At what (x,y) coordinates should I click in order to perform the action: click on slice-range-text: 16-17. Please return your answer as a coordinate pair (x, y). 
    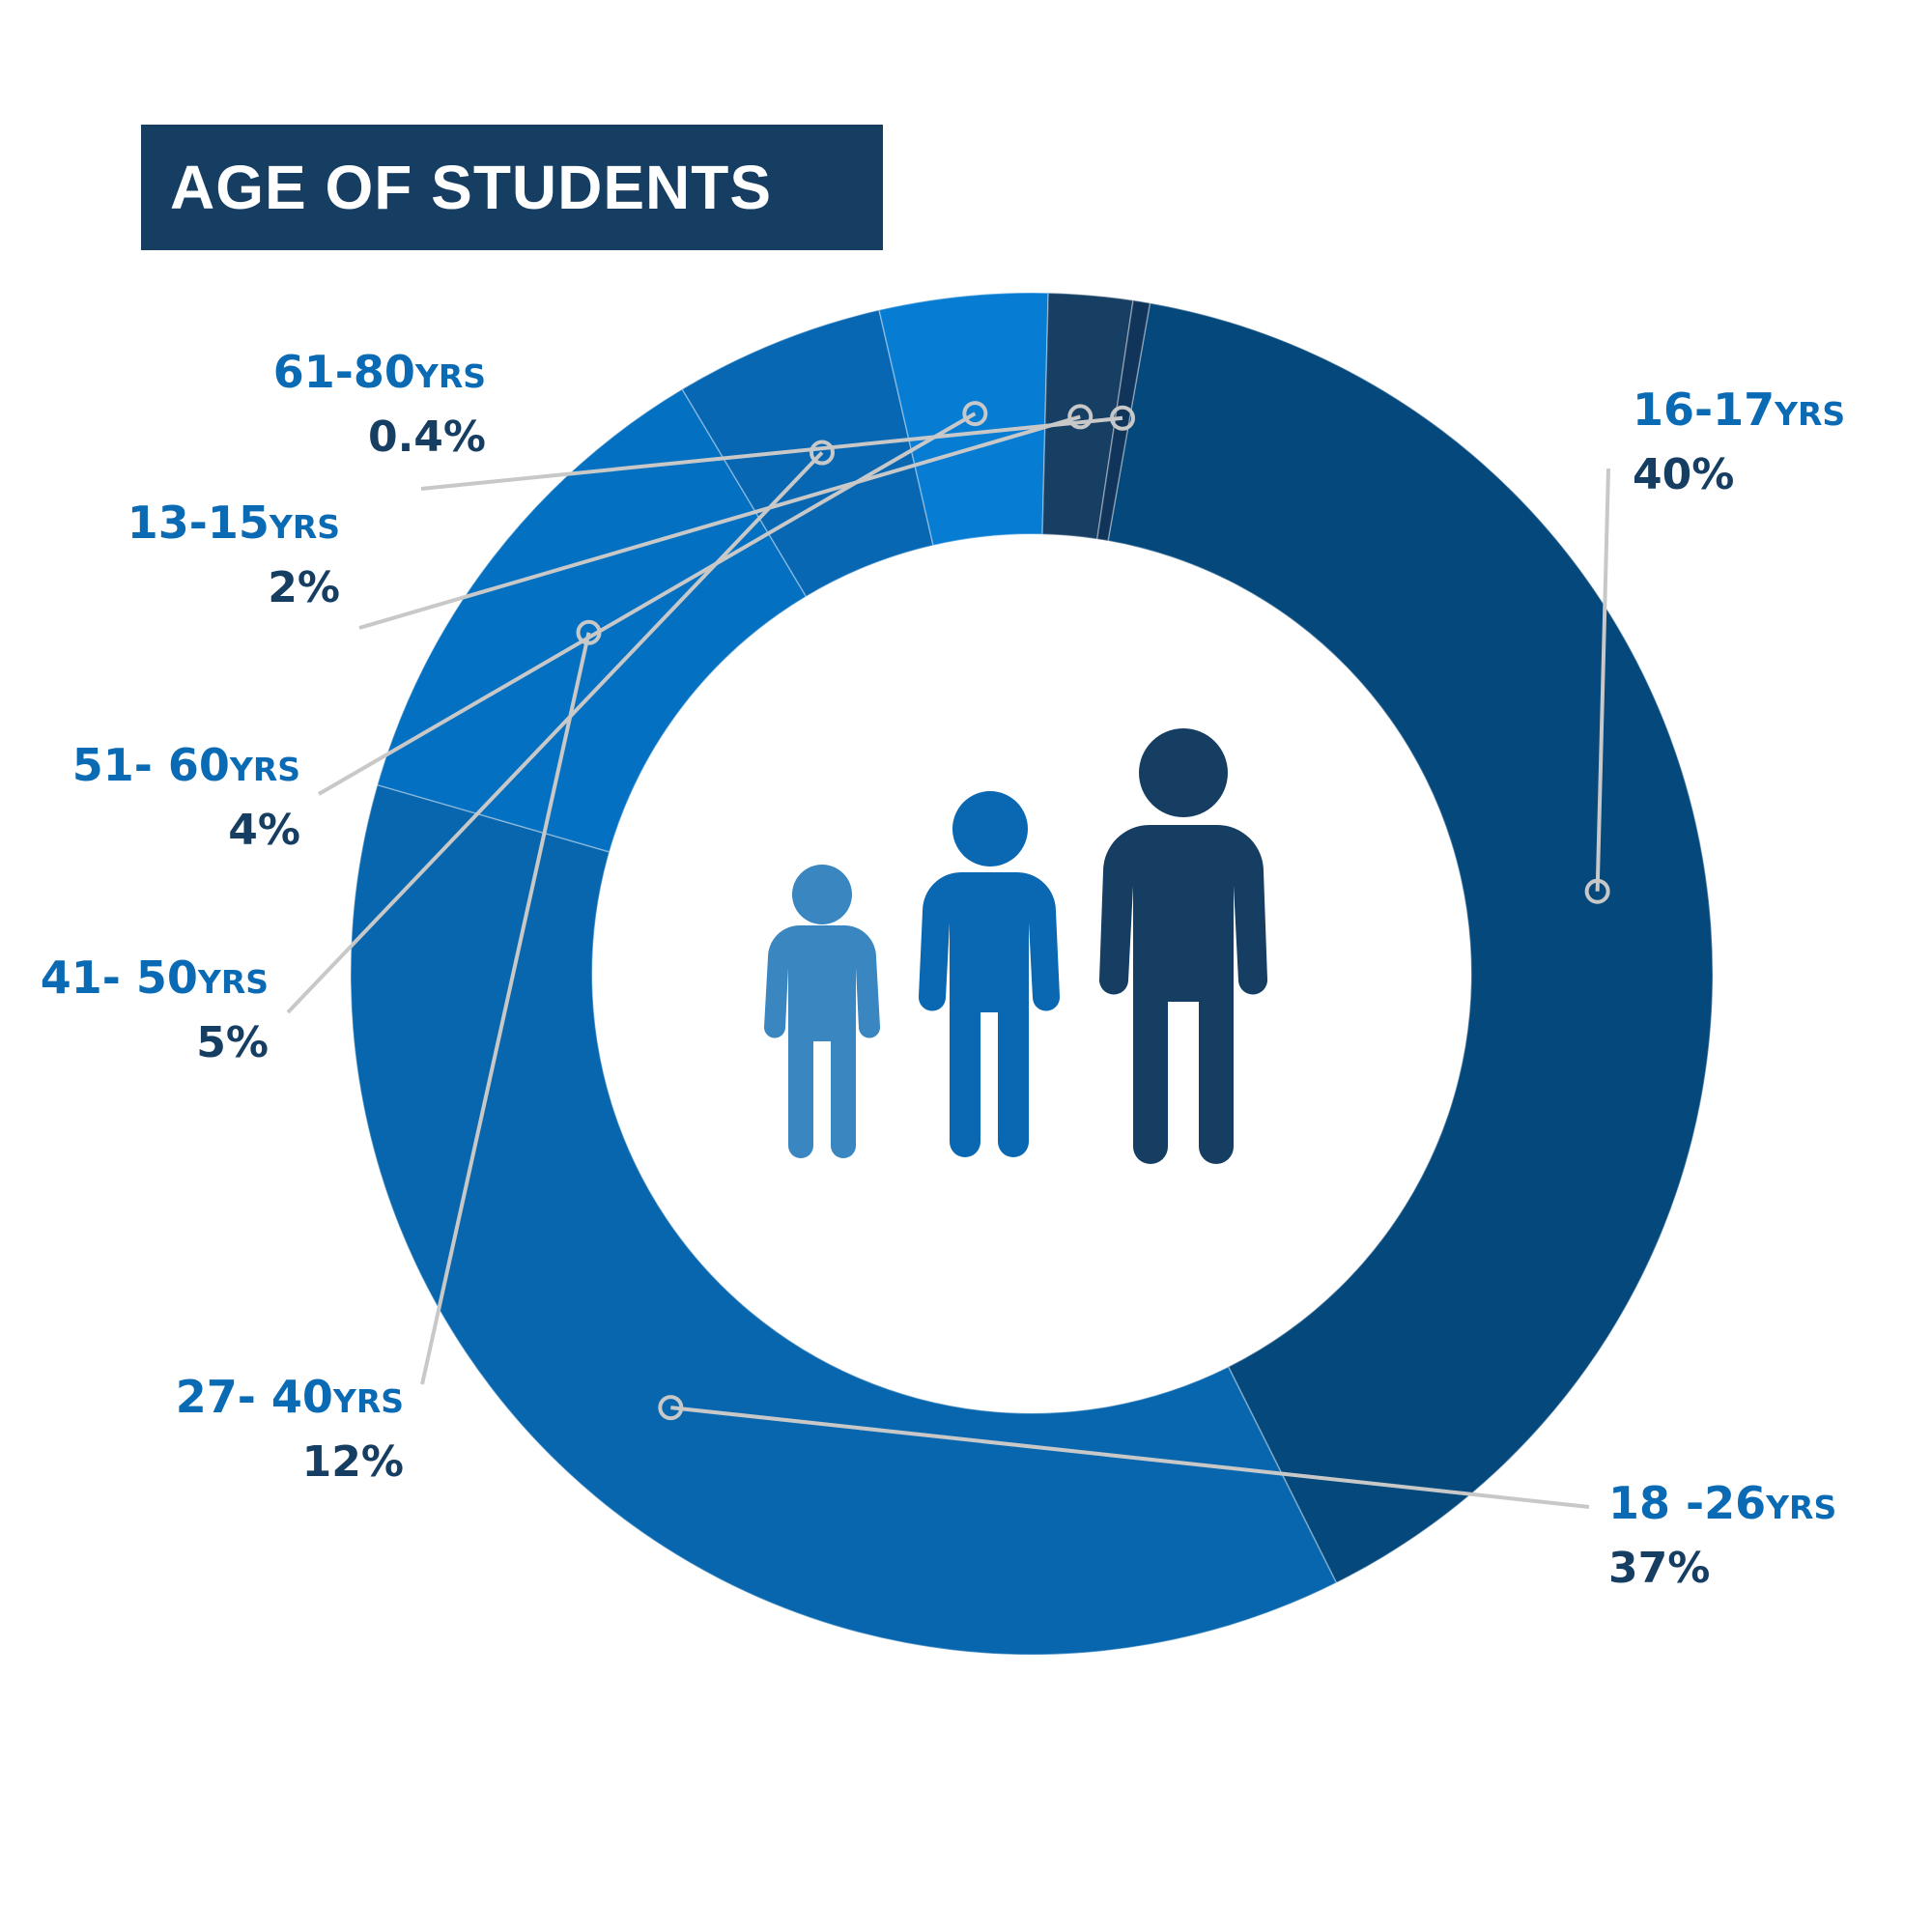
    Looking at the image, I should click on (1704, 410).